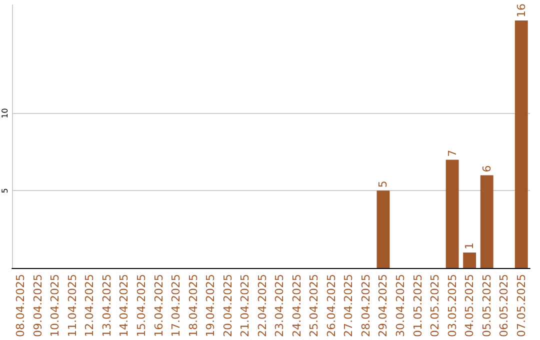  What do you see at coordinates (89, 306) in the screenshot?
I see `x-tick-label: 12.04.2025` at bounding box center [89, 306].